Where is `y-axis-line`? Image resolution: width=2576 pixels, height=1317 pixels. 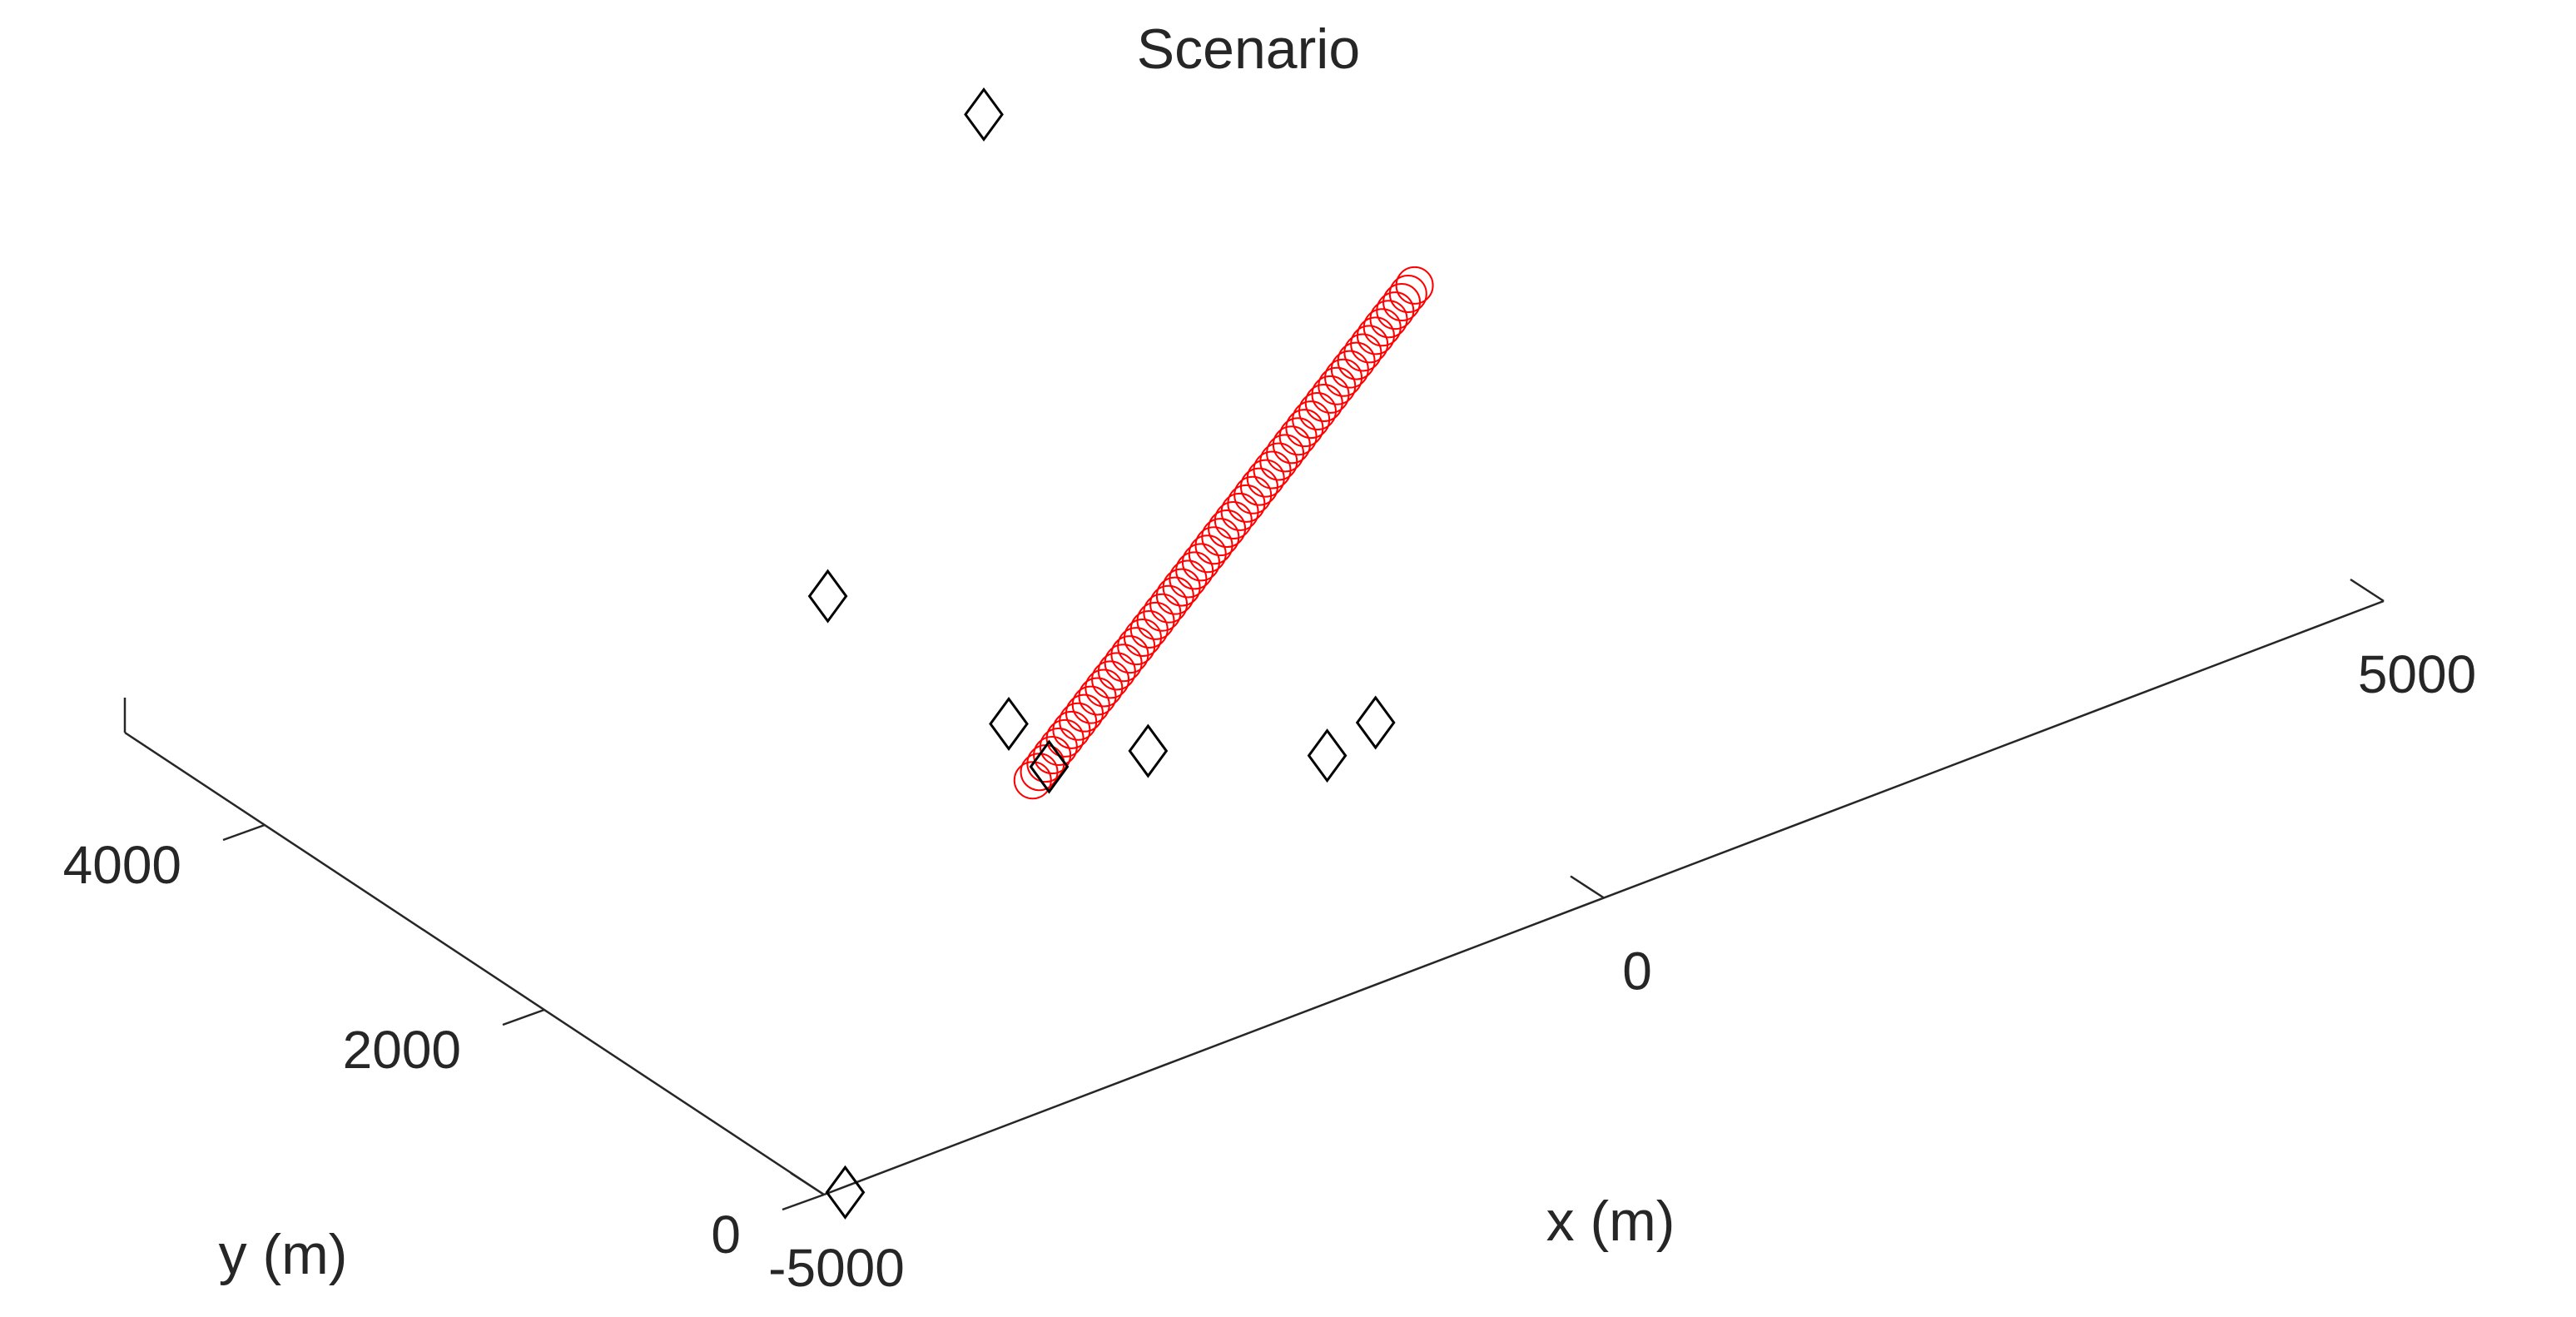 y-axis-line is located at coordinates (474, 964).